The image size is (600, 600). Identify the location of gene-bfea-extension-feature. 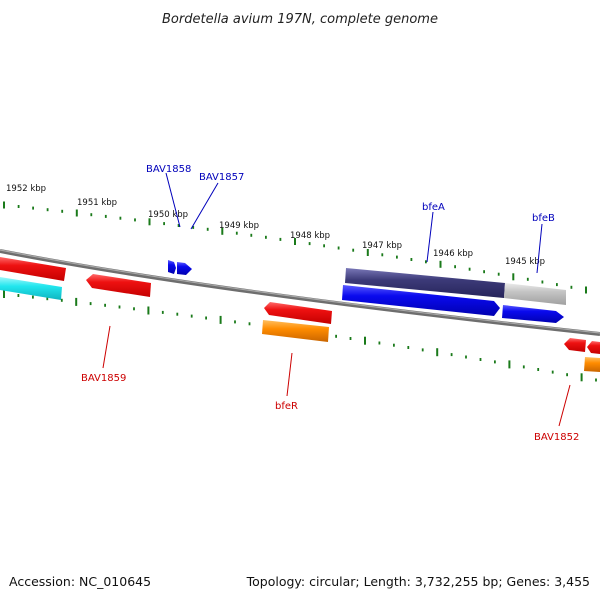
(535, 294).